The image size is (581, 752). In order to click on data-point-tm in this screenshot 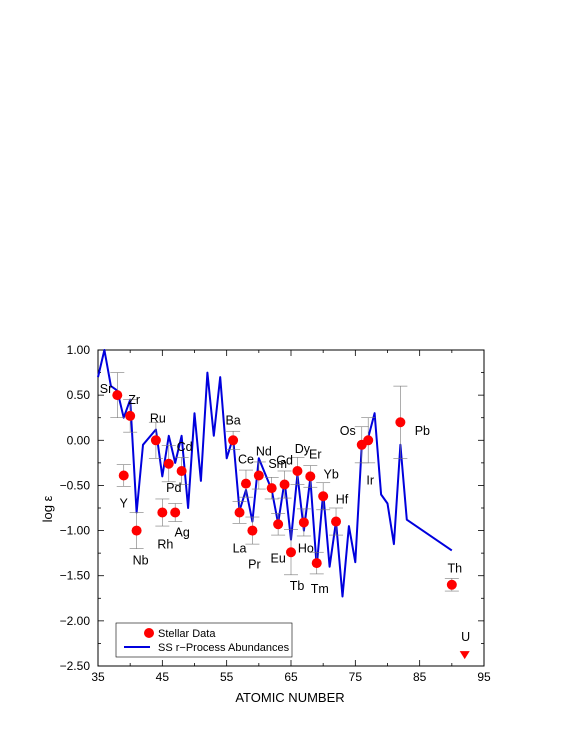, I will do `click(316, 563)`.